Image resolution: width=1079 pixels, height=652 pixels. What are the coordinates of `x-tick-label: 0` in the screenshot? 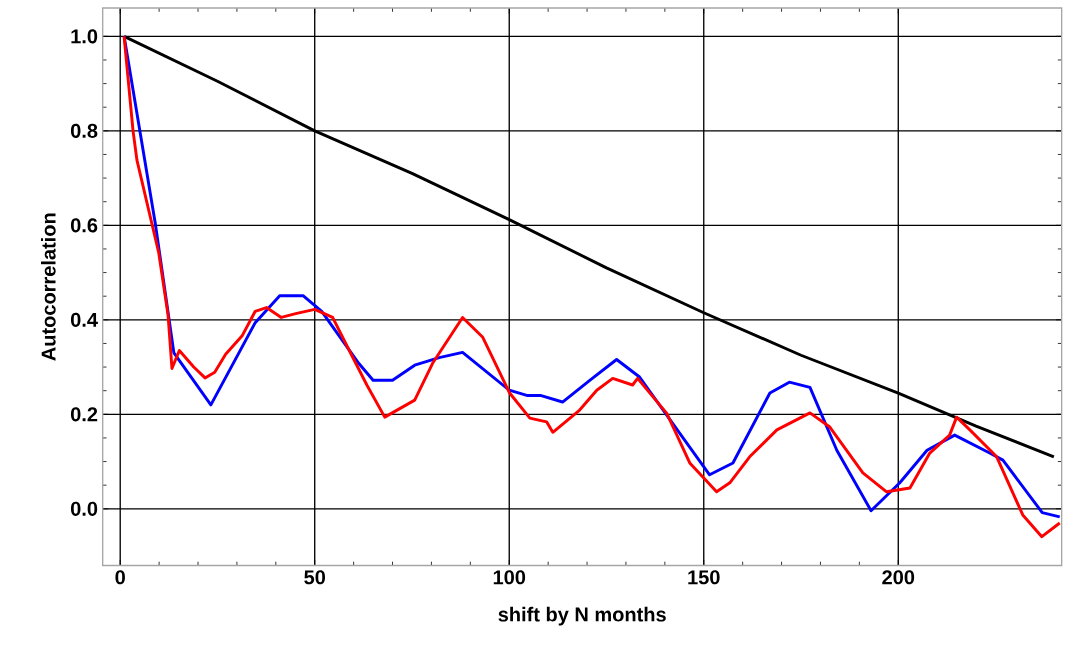 It's located at (120, 577).